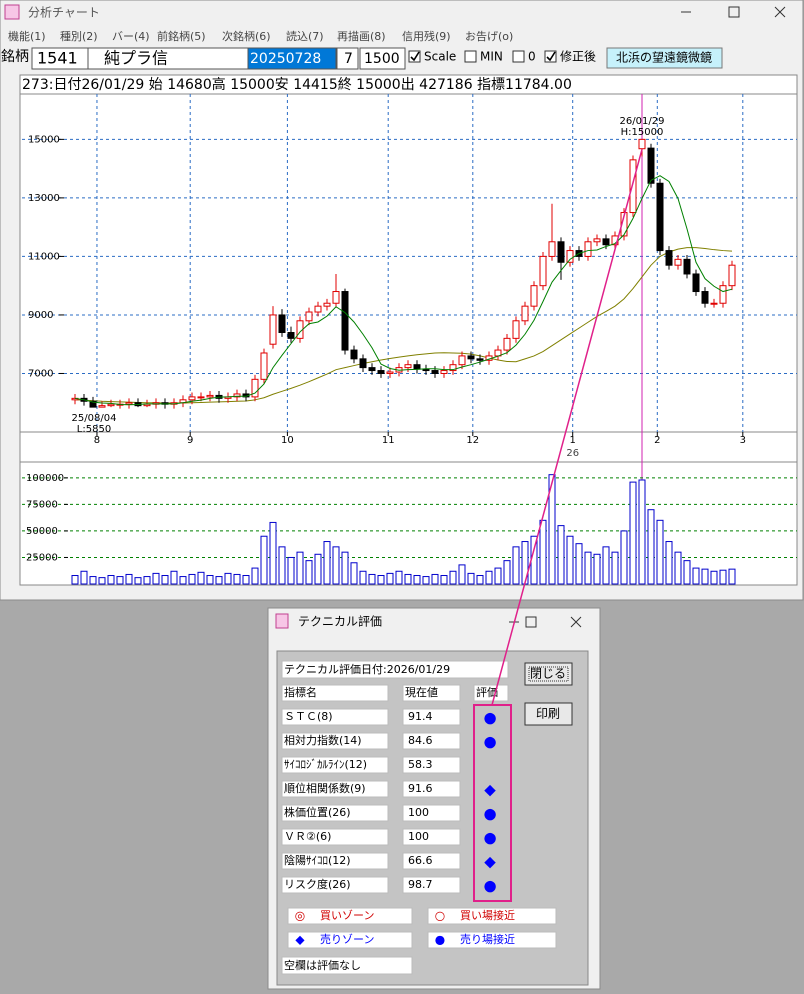 The image size is (804, 994). Describe the element at coordinates (131, 36) in the screenshot. I see `menu-item: バー(4)` at that location.